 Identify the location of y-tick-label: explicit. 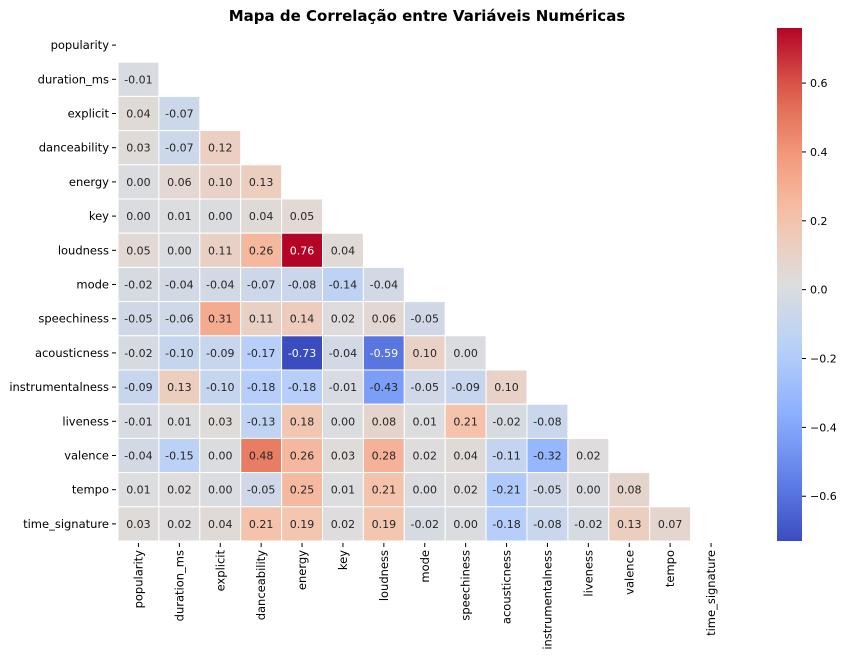
(89, 114).